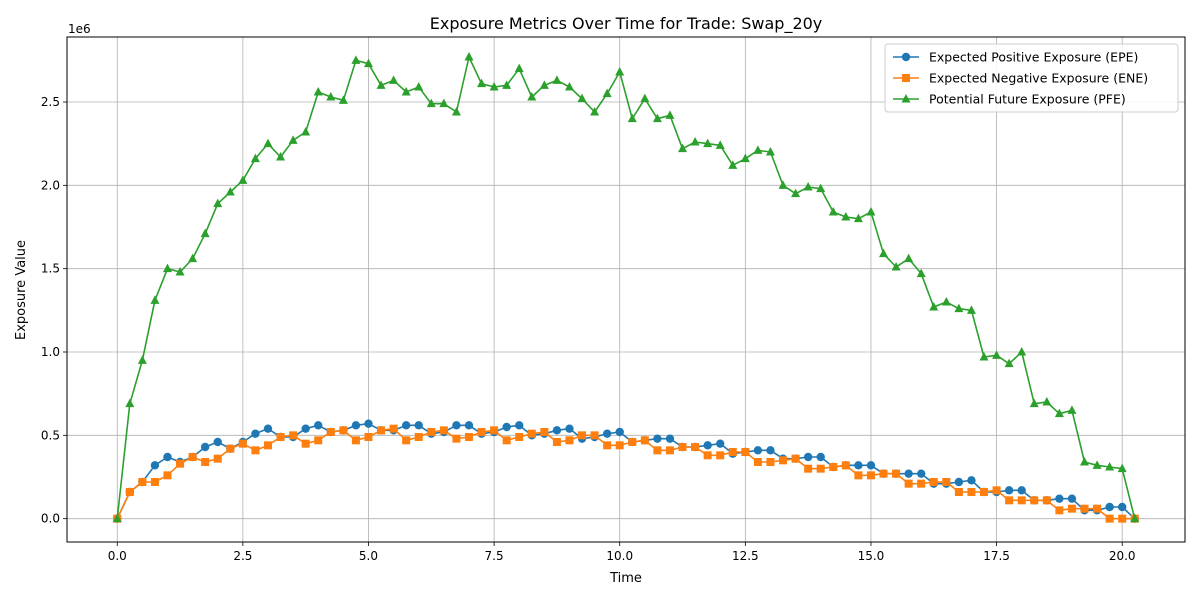 This screenshot has height=600, width=1200. Describe the element at coordinates (1027, 99) in the screenshot. I see `legend-label: Potential Future Exposure (PFE)` at that location.